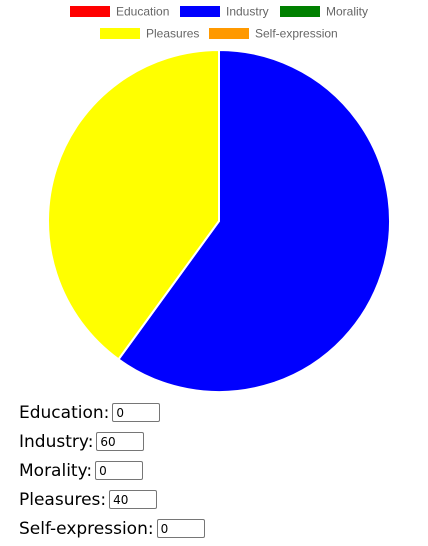 This screenshot has height=546, width=428. I want to click on field-row-morality: Morality:, so click(112, 470).